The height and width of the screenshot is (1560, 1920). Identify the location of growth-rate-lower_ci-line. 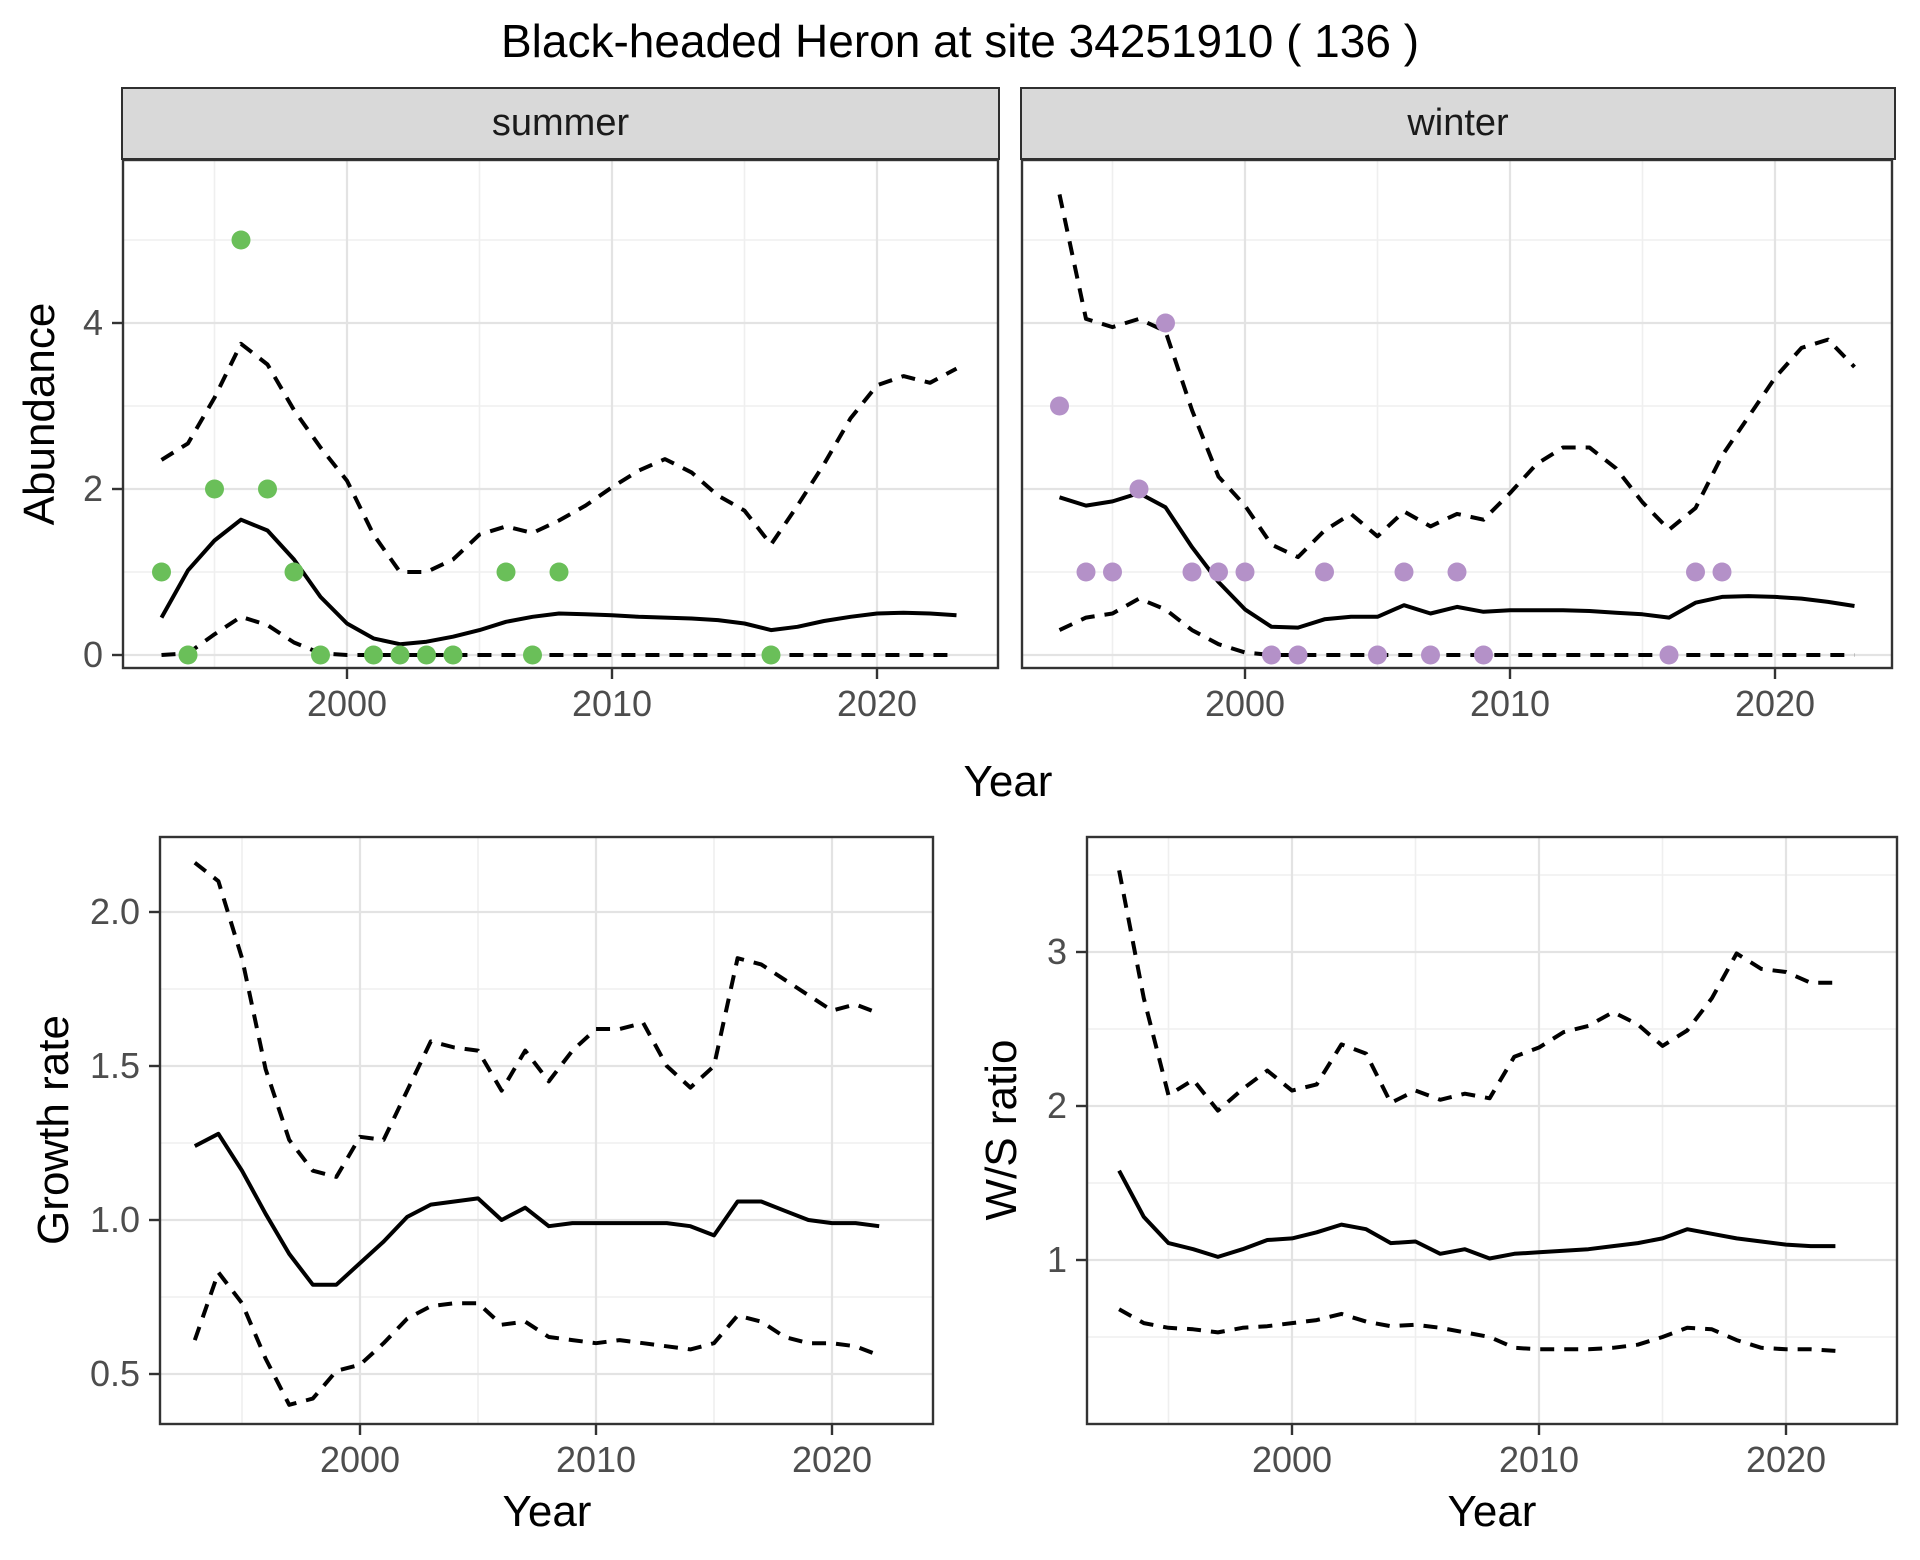
(536, 1338).